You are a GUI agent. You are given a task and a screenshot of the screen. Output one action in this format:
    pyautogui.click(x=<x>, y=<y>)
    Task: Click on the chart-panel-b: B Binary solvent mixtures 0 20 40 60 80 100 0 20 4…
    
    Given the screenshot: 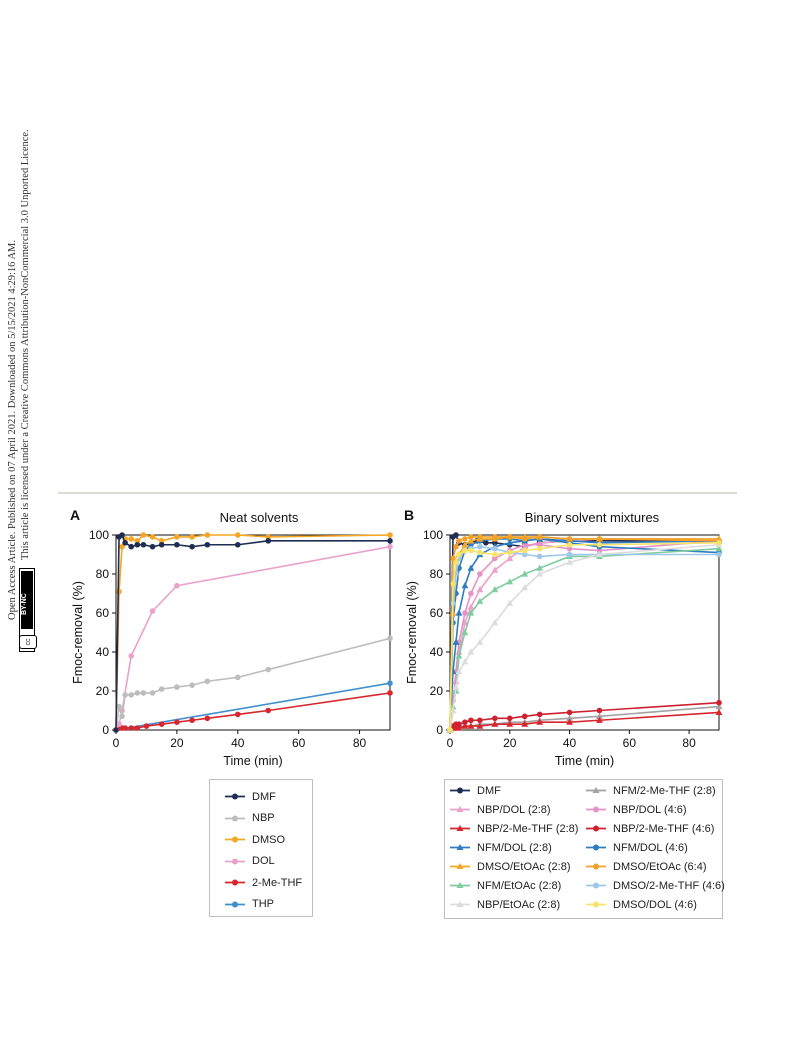 What is the action you would take?
    pyautogui.click(x=563, y=637)
    